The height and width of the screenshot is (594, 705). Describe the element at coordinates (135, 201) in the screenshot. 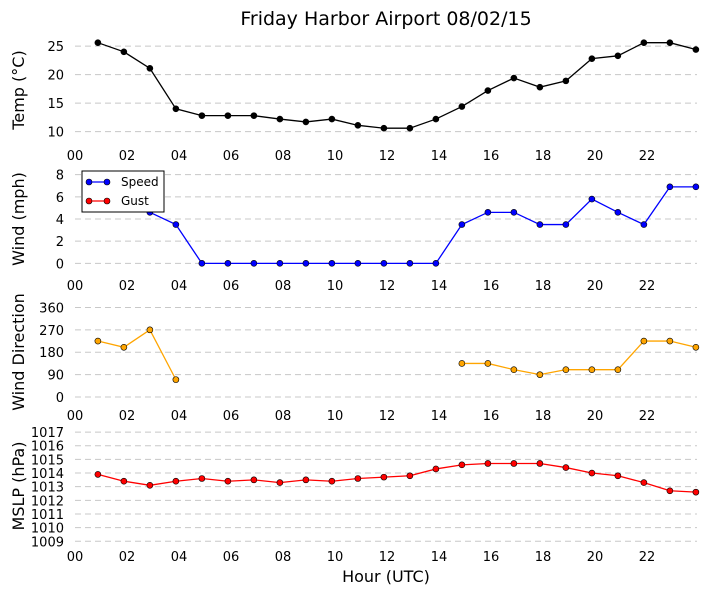

I see `legend-label: Gust` at that location.